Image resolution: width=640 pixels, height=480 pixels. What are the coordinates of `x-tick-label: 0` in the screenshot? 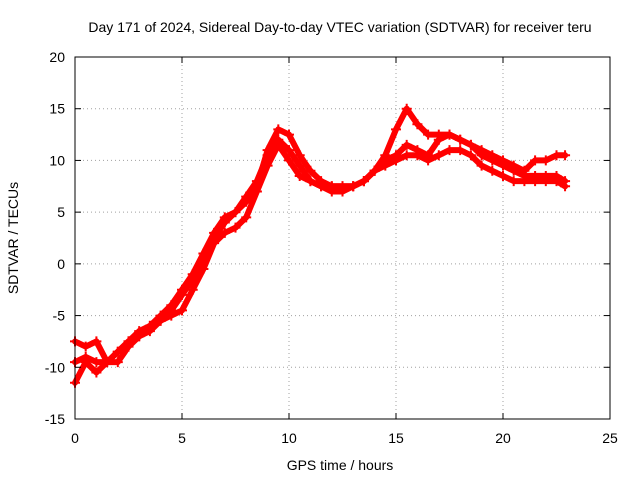 It's located at (75, 438).